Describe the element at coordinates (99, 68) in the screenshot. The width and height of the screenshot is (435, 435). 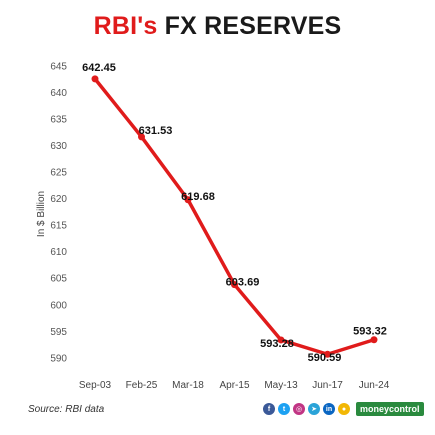
I see `data-label: 642.45` at that location.